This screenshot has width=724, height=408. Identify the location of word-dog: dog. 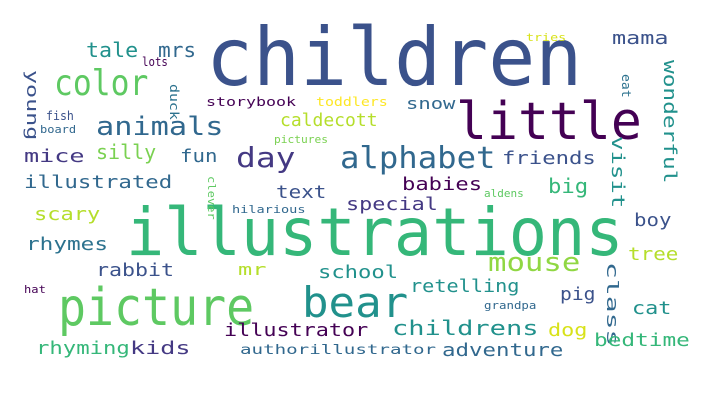
(568, 330).